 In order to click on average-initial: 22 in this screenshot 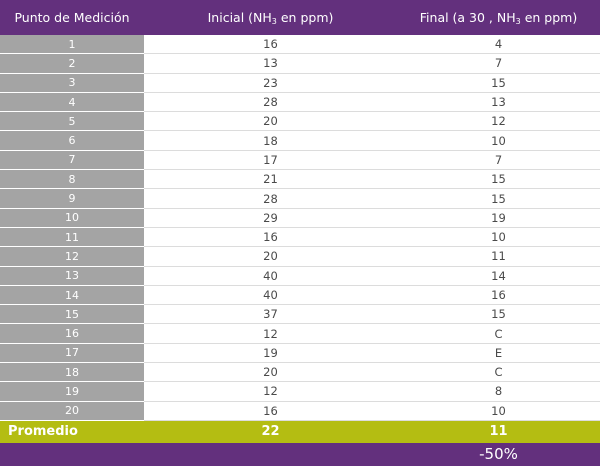, I will do `click(270, 432)`.